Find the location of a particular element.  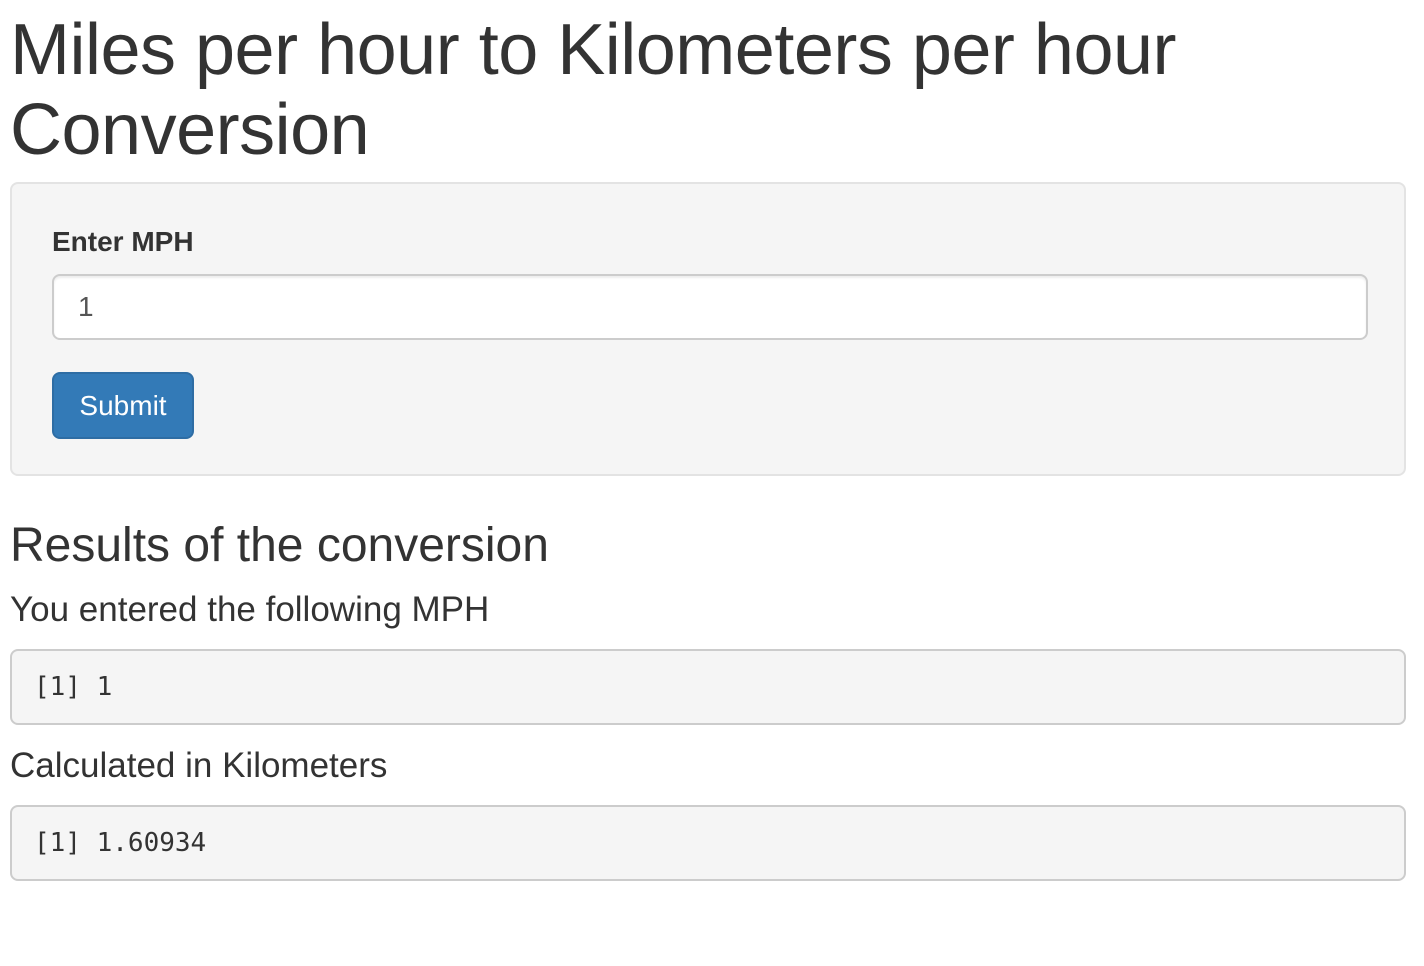

submit-button: Submit is located at coordinates (123, 405).